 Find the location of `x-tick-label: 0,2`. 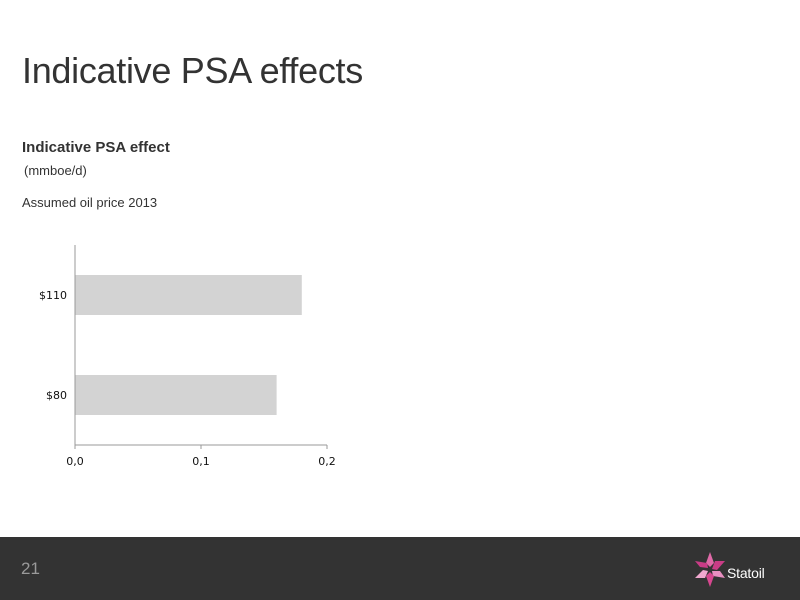

x-tick-label: 0,2 is located at coordinates (327, 461).